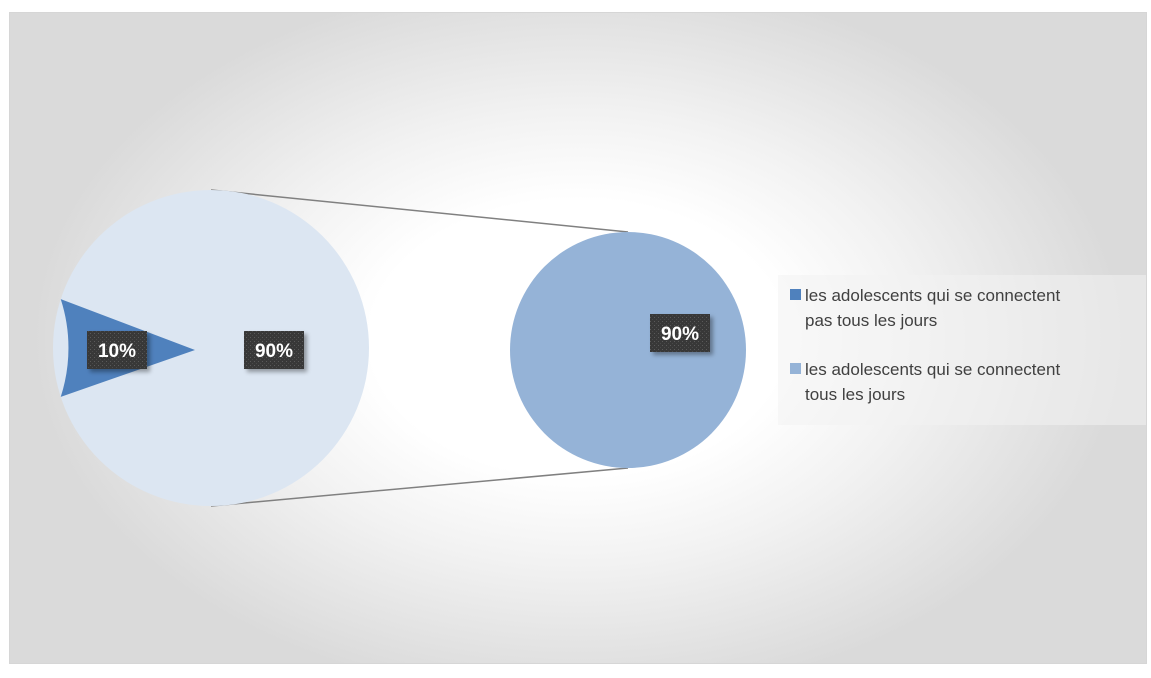 The image size is (1151, 678). Describe the element at coordinates (211, 348) in the screenshot. I see `pie-slice-connect-daily` at that location.